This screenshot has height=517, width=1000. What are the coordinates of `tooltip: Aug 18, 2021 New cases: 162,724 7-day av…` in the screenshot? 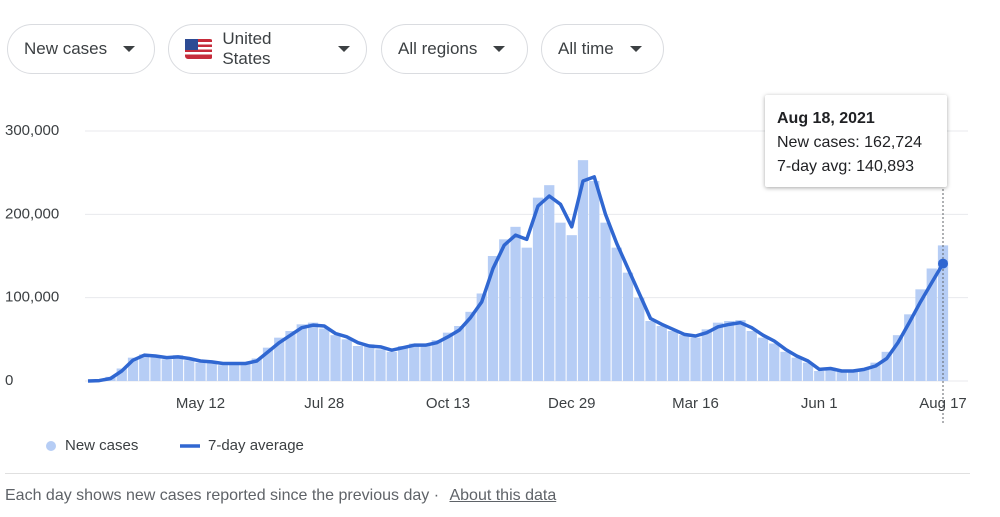 It's located at (856, 141).